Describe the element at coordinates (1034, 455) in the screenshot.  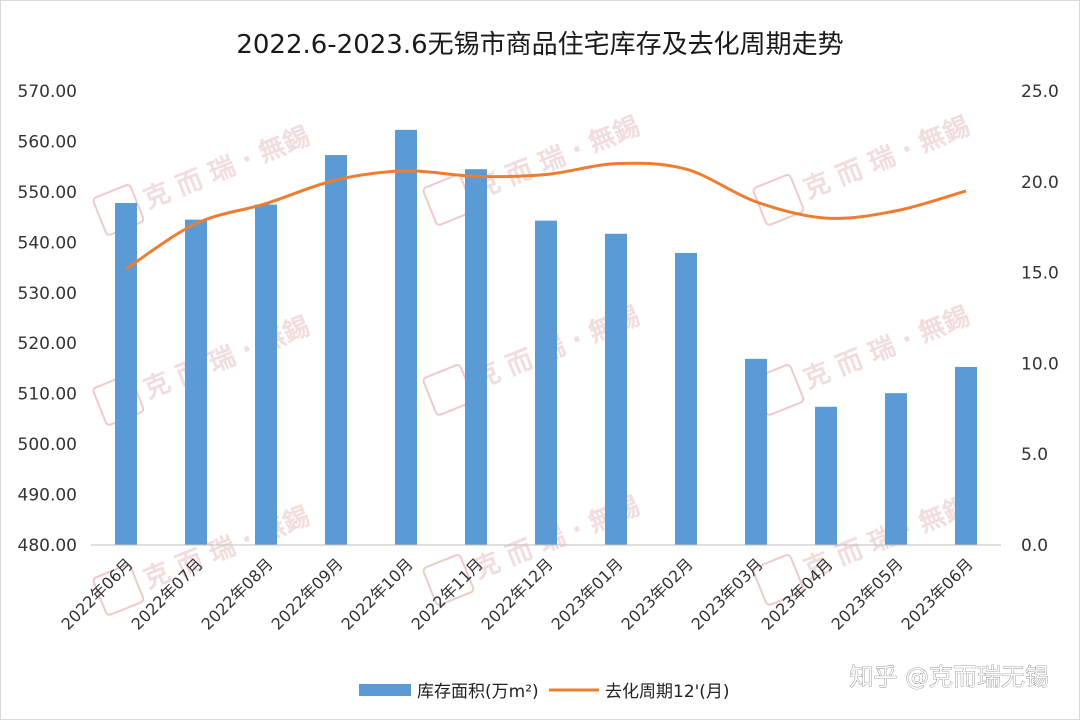
I see `y-tick-right: 5.0` at that location.